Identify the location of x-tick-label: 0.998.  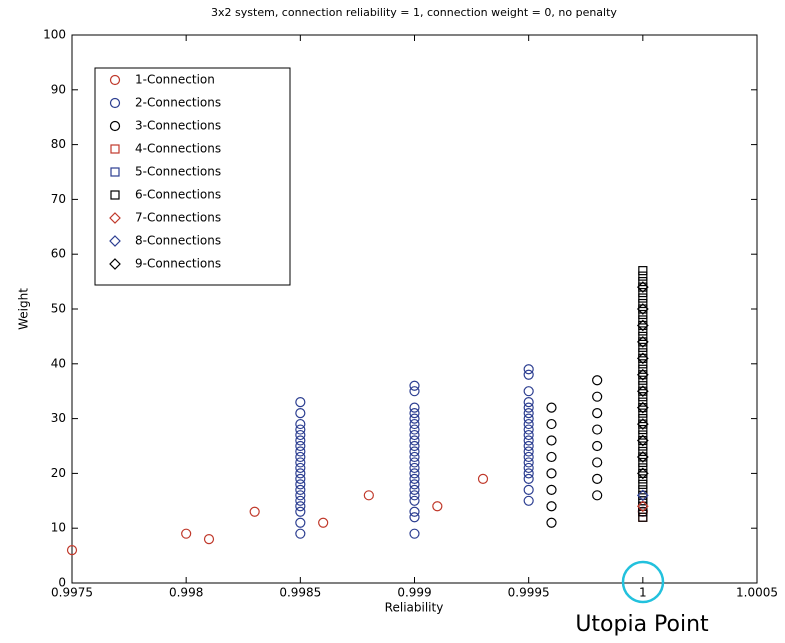
(186, 593).